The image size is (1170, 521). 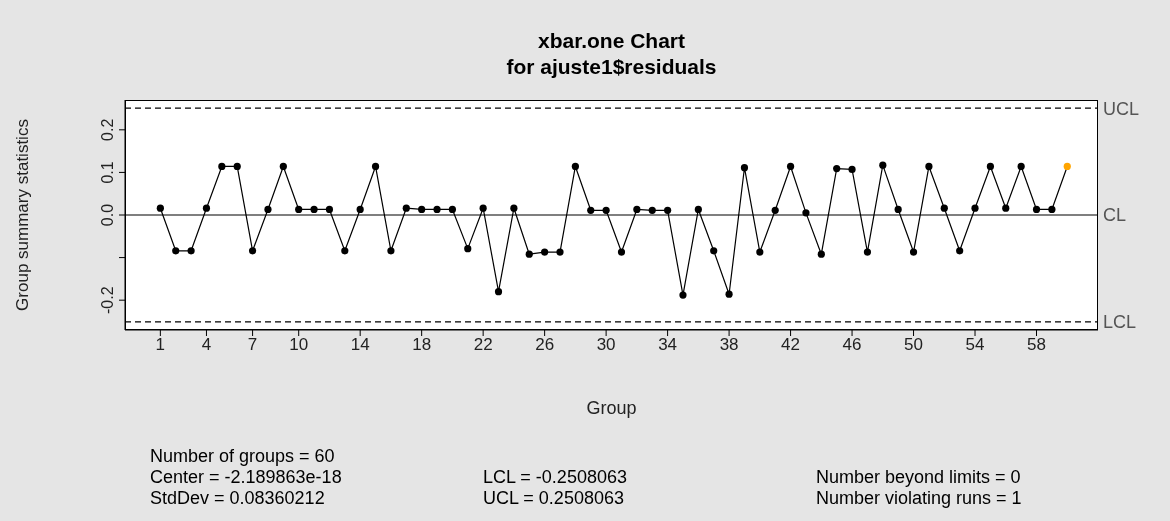 I want to click on x-tick-label: 42, so click(x=791, y=345).